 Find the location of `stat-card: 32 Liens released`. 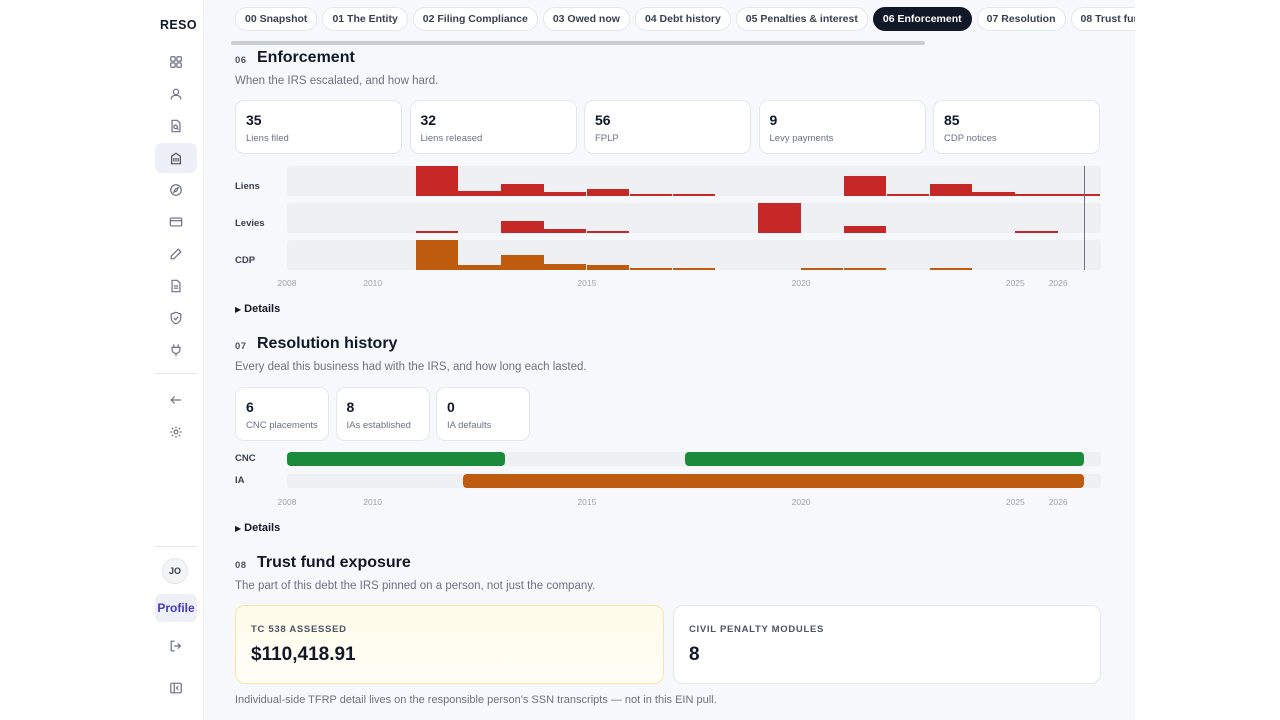

stat-card: 32 Liens released is located at coordinates (493, 127).